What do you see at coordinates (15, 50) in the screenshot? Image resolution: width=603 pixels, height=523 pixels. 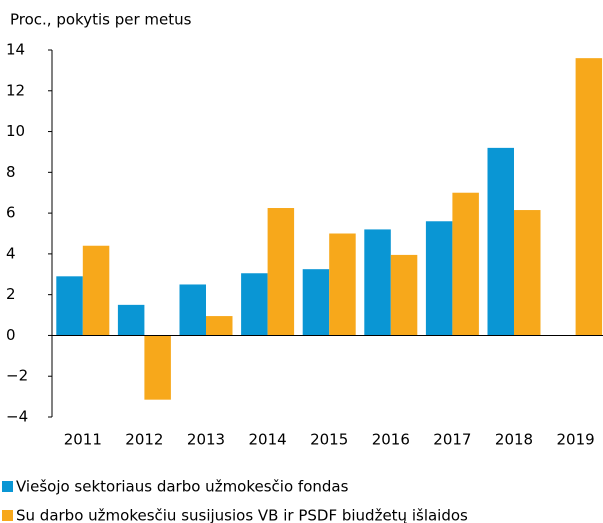 I see `y-tick-label: 14` at bounding box center [15, 50].